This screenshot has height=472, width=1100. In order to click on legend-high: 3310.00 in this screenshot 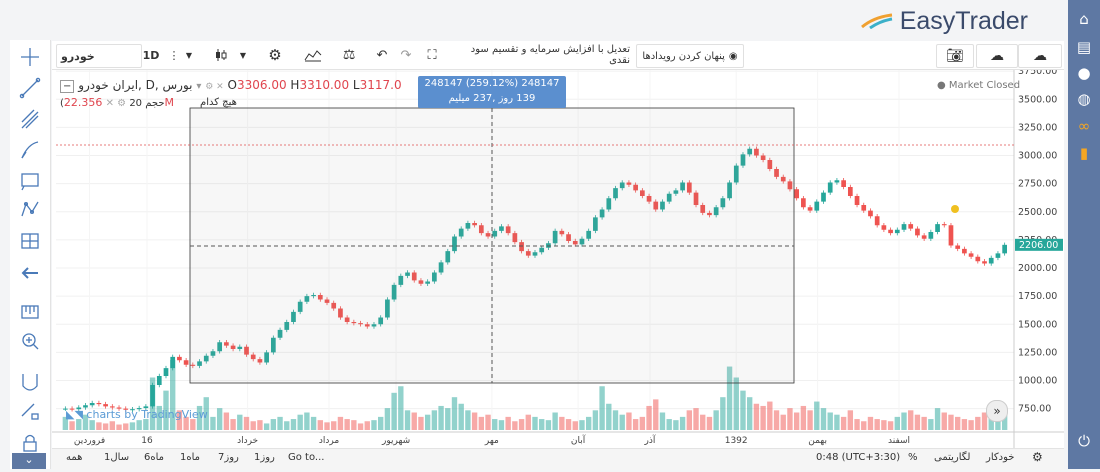, I will do `click(324, 85)`.